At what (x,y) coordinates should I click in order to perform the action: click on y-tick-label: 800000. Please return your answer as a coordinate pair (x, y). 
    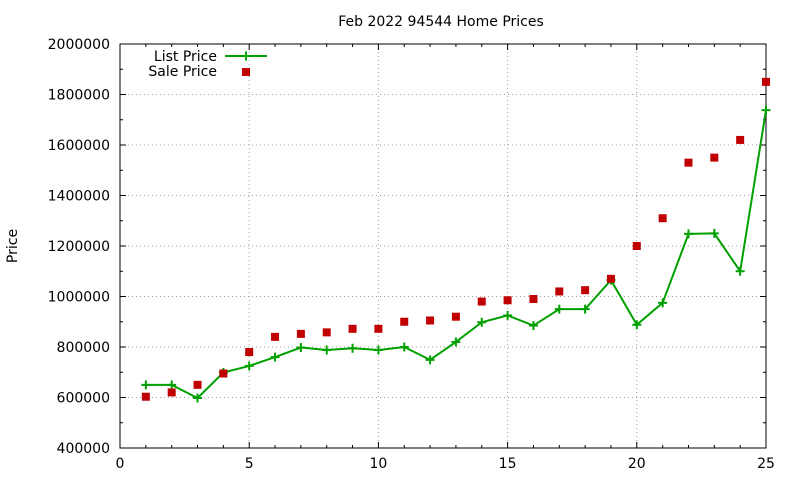
    Looking at the image, I should click on (83, 348).